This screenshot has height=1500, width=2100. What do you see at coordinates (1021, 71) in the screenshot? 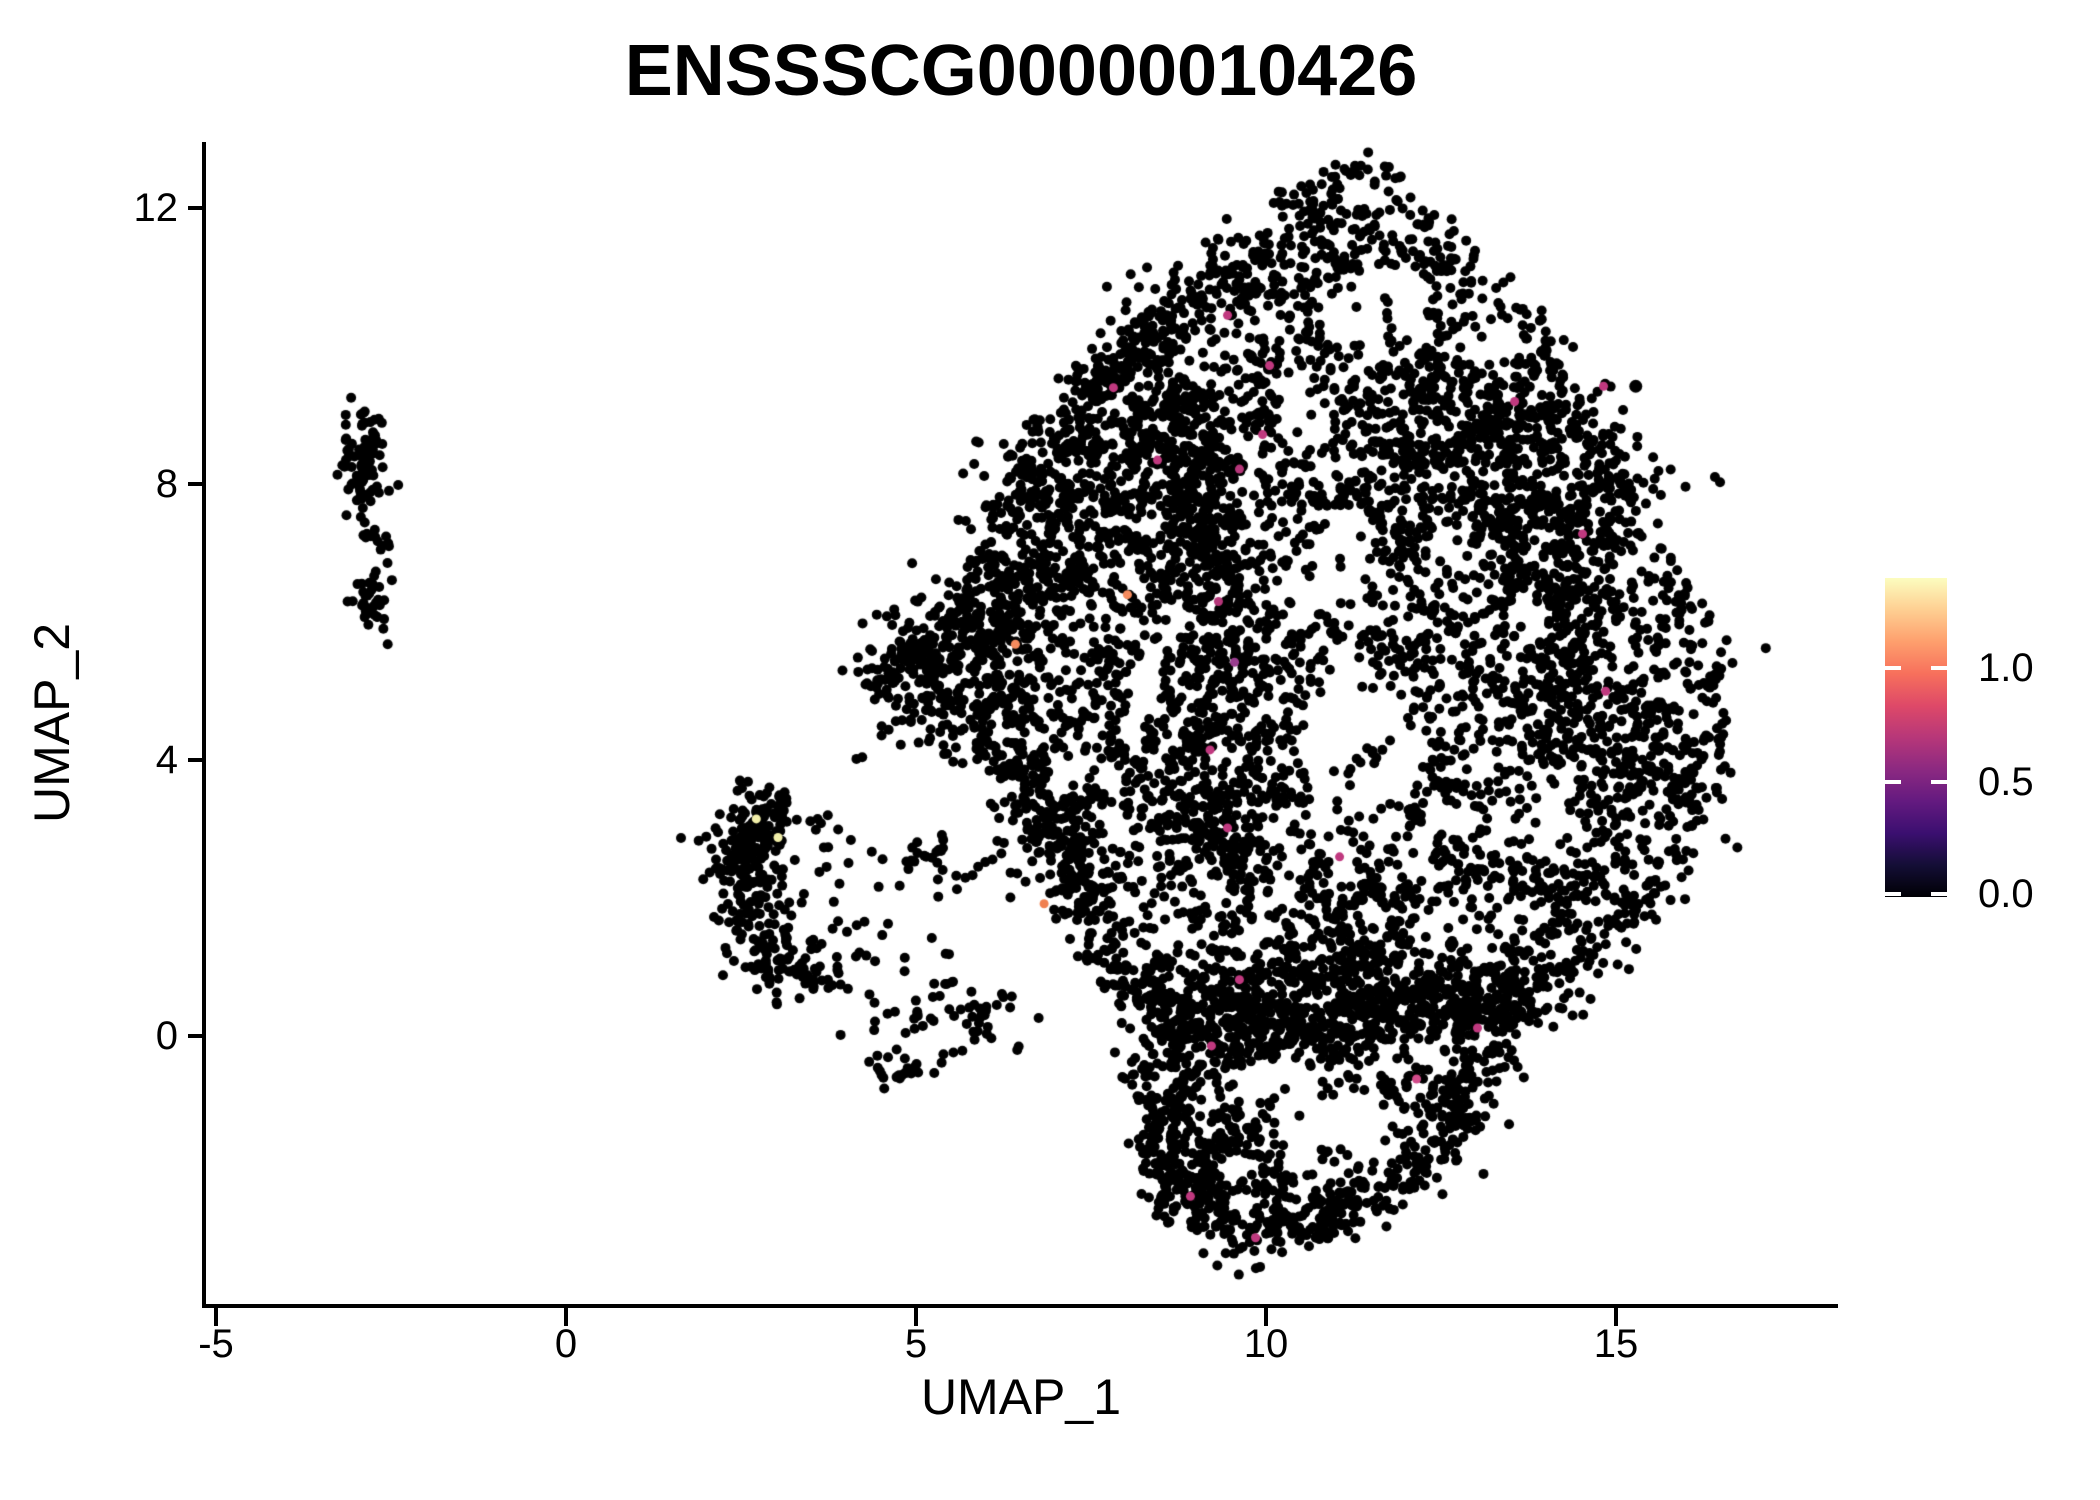
I see `plot-title: ENSSSCG00000010426` at bounding box center [1021, 71].